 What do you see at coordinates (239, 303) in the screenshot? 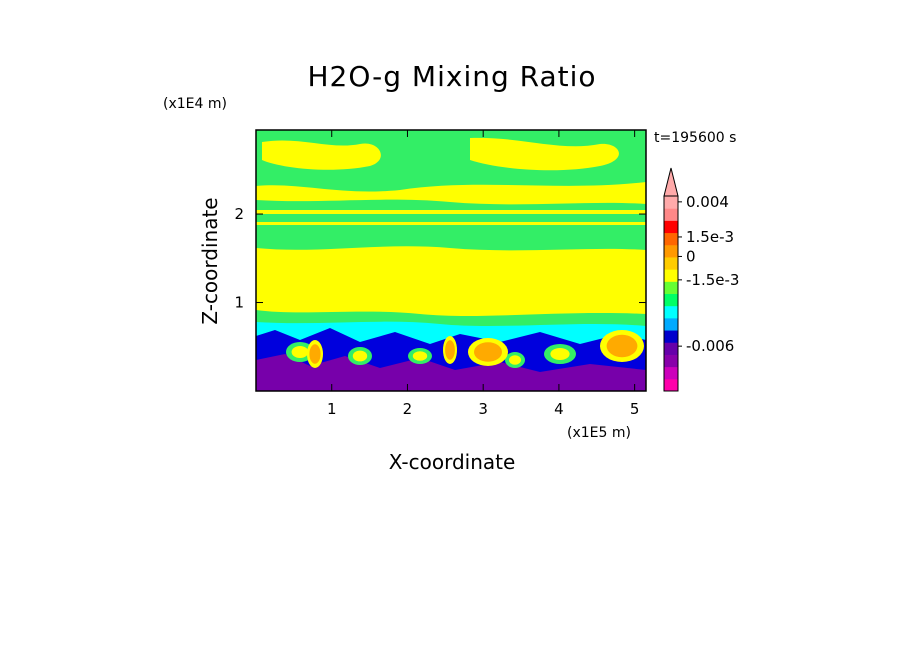
I see `y-tick-label: 1` at bounding box center [239, 303].